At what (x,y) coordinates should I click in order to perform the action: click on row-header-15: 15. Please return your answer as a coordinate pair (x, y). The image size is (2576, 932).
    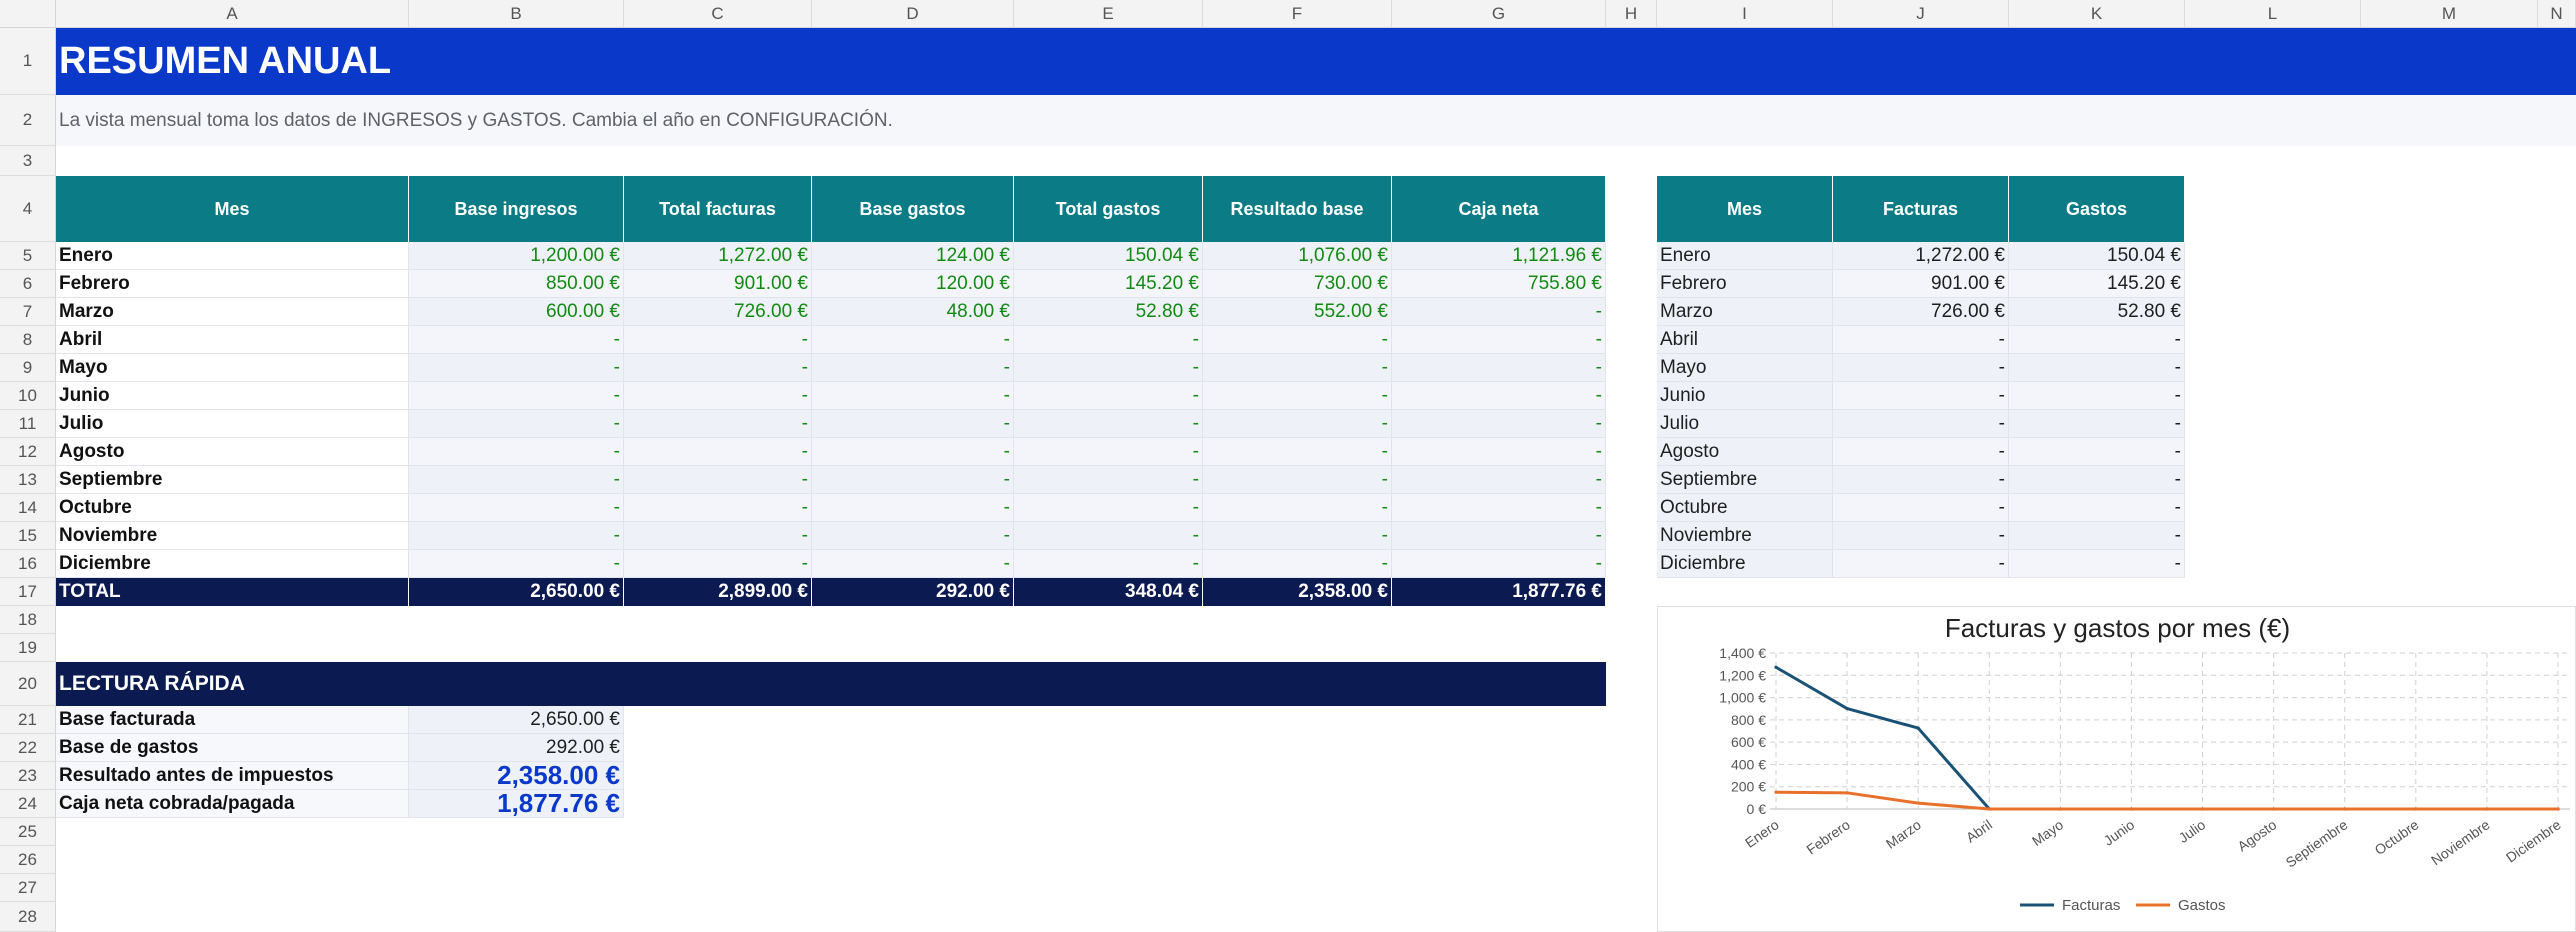
    Looking at the image, I should click on (28, 536).